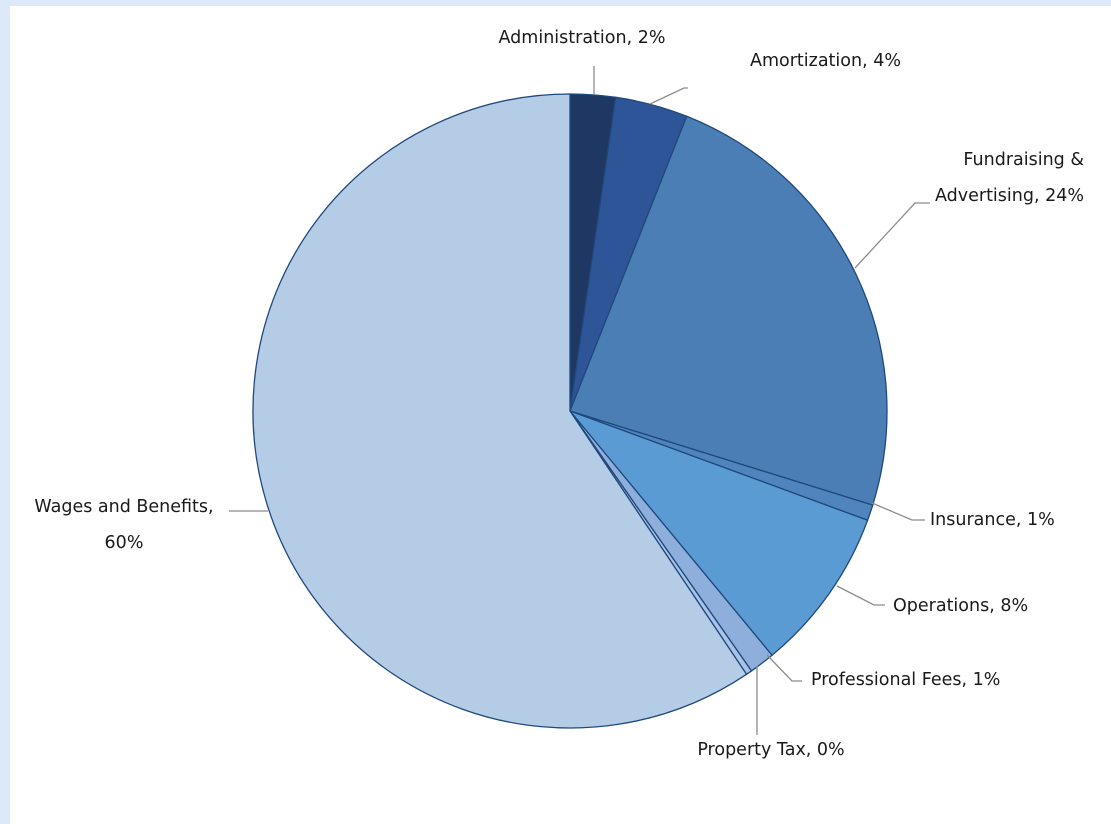  I want to click on slice-label-7: Property Tax, 0%, so click(770, 750).